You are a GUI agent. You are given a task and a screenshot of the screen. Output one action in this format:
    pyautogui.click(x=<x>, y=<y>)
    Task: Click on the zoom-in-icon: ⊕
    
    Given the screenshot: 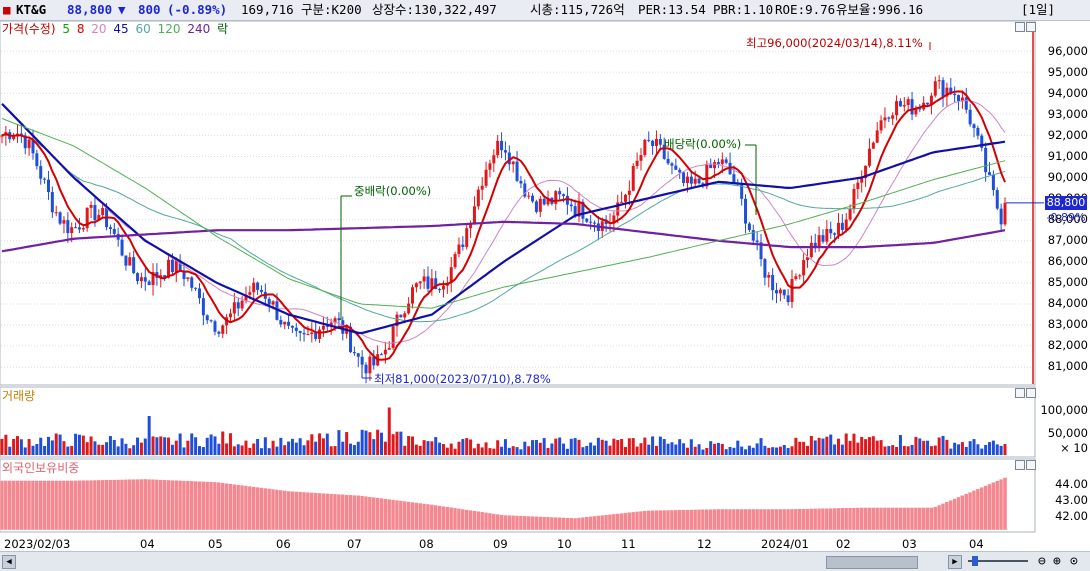 What is the action you would take?
    pyautogui.click(x=1057, y=561)
    